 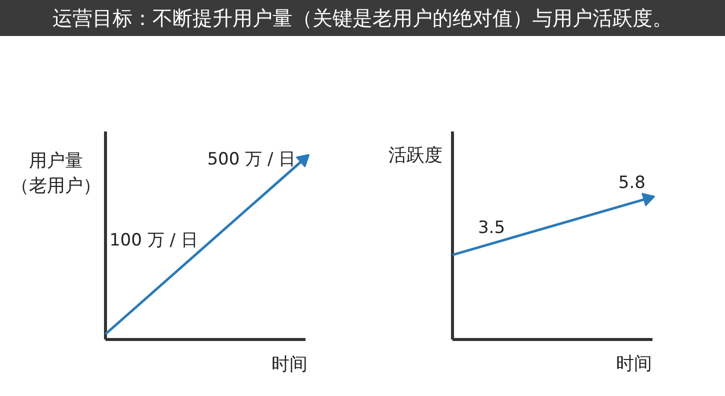 What do you see at coordinates (415, 155) in the screenshot?
I see `y-axis-title: 活跃度` at bounding box center [415, 155].